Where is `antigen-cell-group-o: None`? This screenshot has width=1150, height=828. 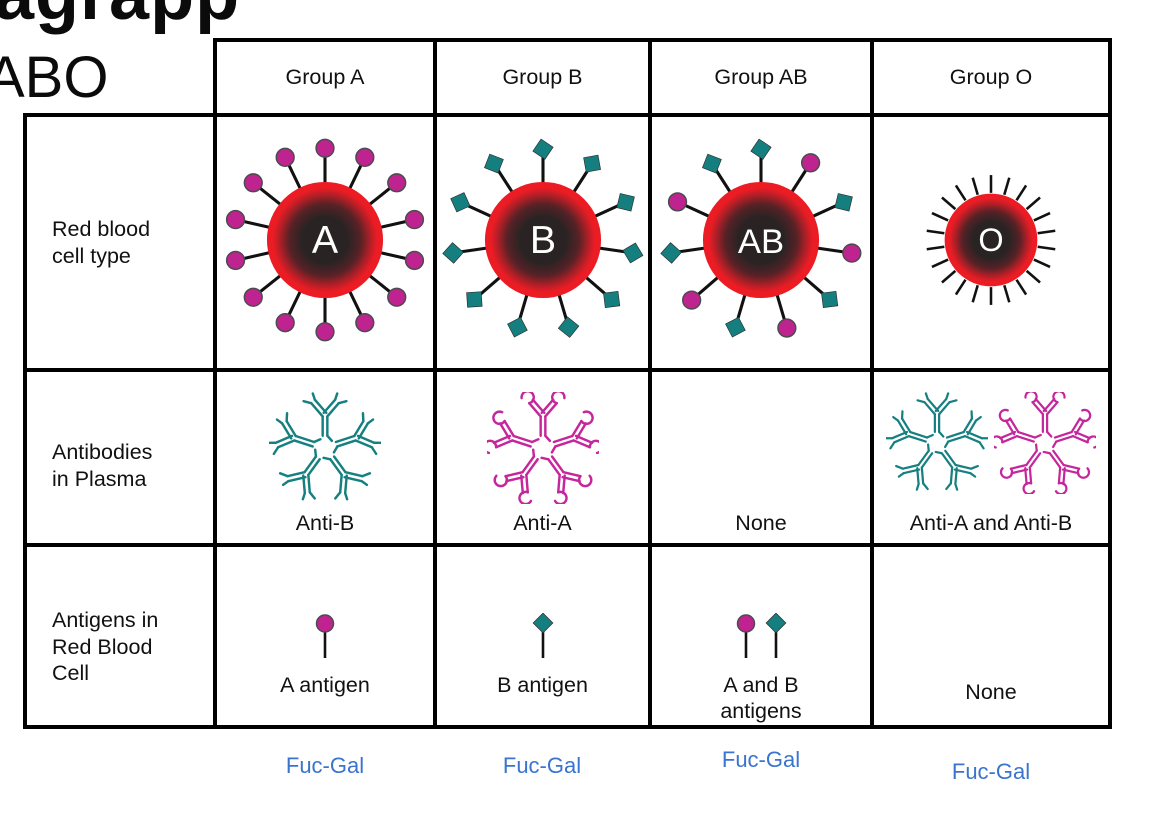
antigen-cell-group-o: None is located at coordinates (991, 636).